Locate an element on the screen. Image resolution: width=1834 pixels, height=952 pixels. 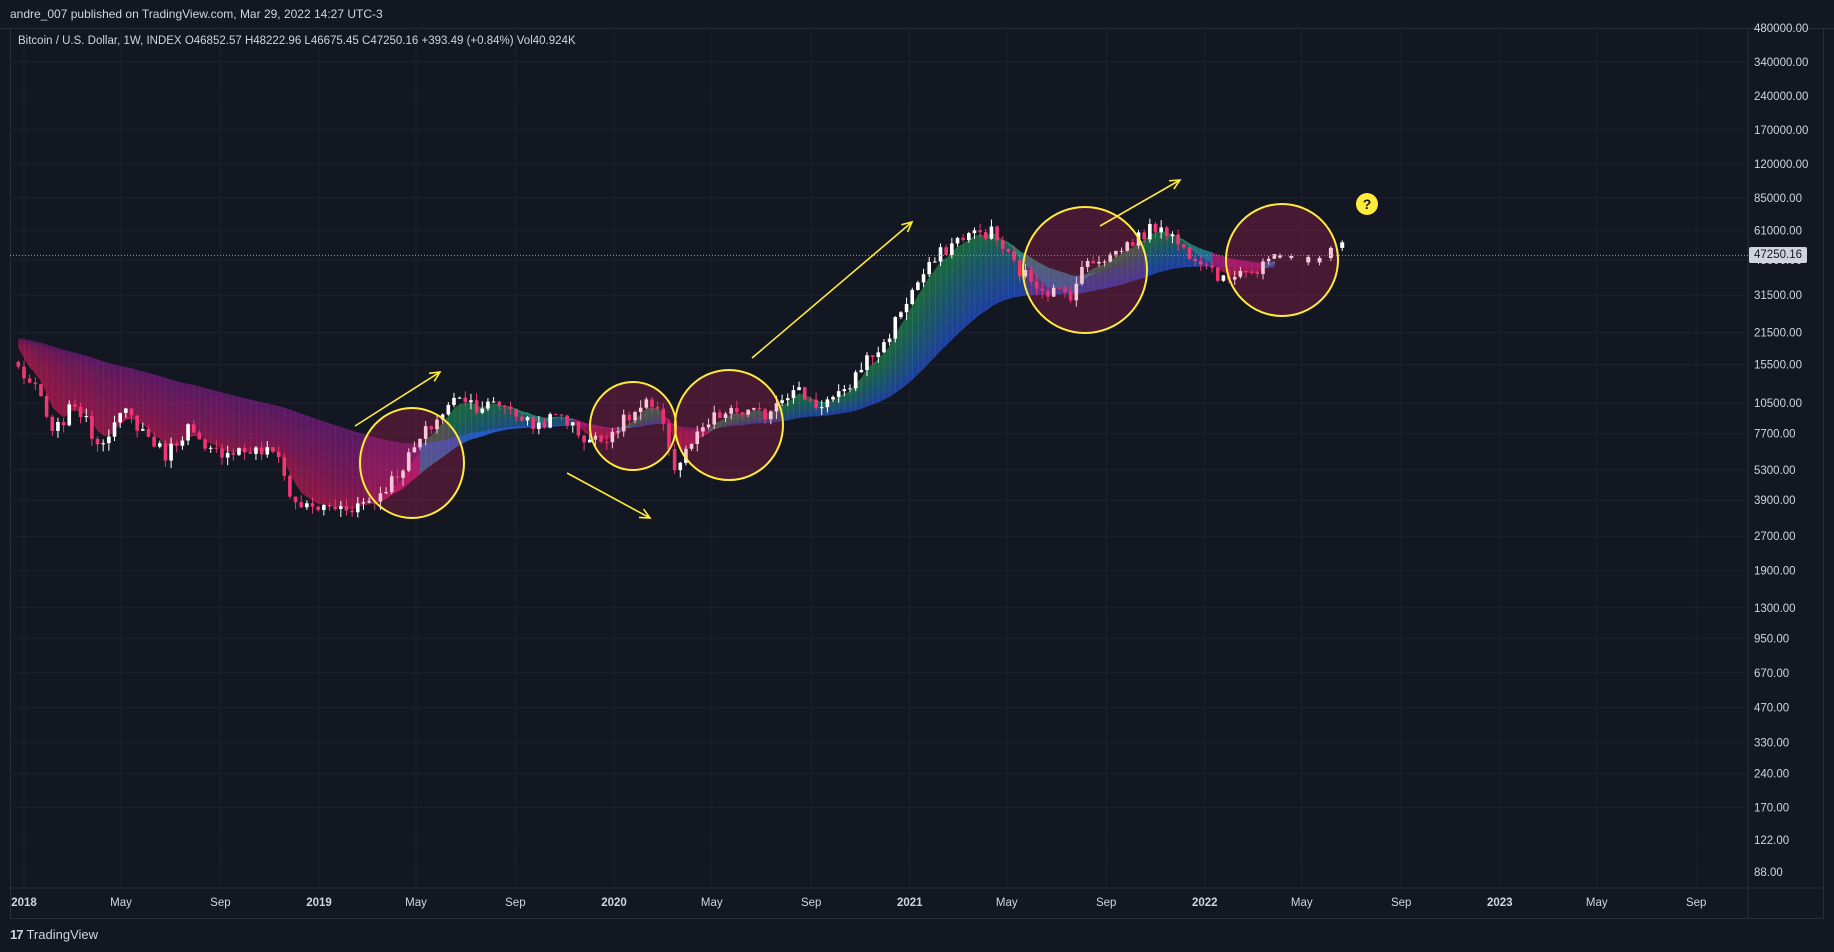
tradingview-logo: 17 TradingView is located at coordinates (54, 934).